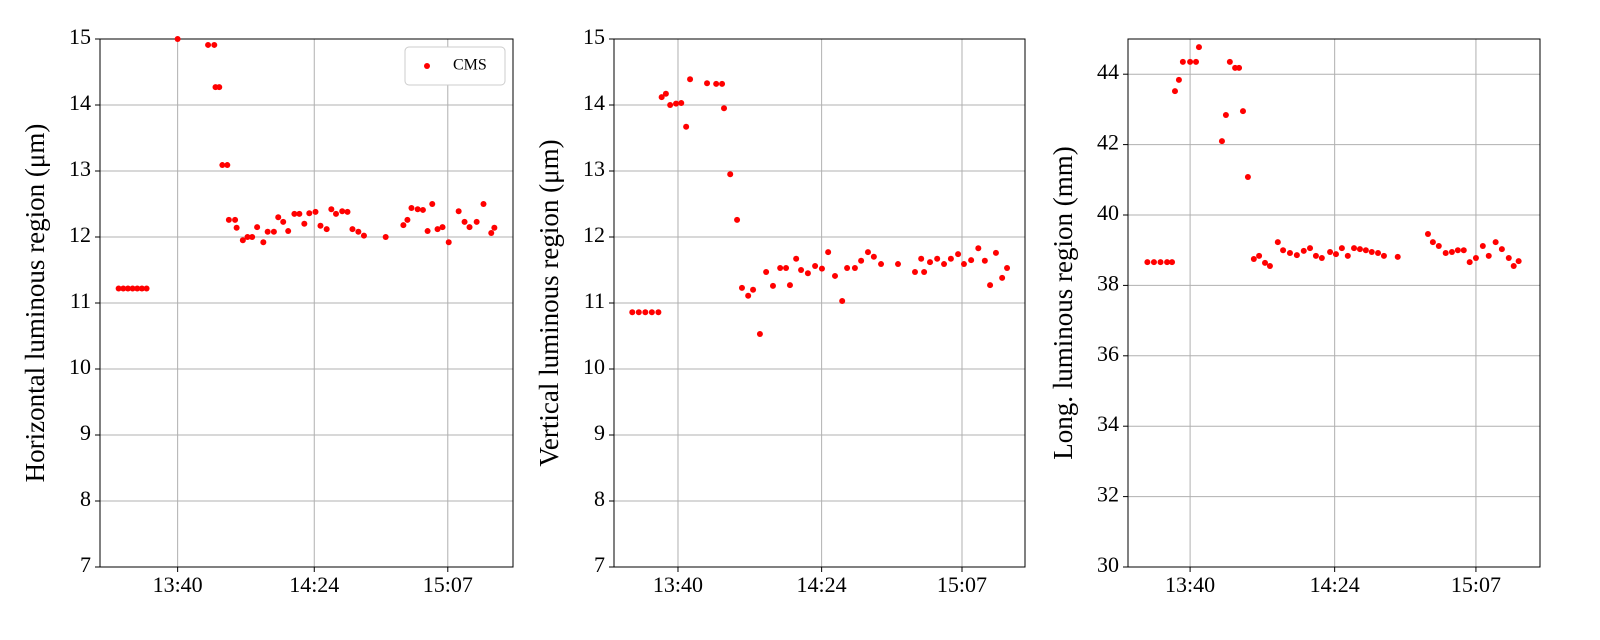 The image size is (1600, 640). Describe the element at coordinates (1190, 584) in the screenshot. I see `x-tick-label: 13:40` at that location.